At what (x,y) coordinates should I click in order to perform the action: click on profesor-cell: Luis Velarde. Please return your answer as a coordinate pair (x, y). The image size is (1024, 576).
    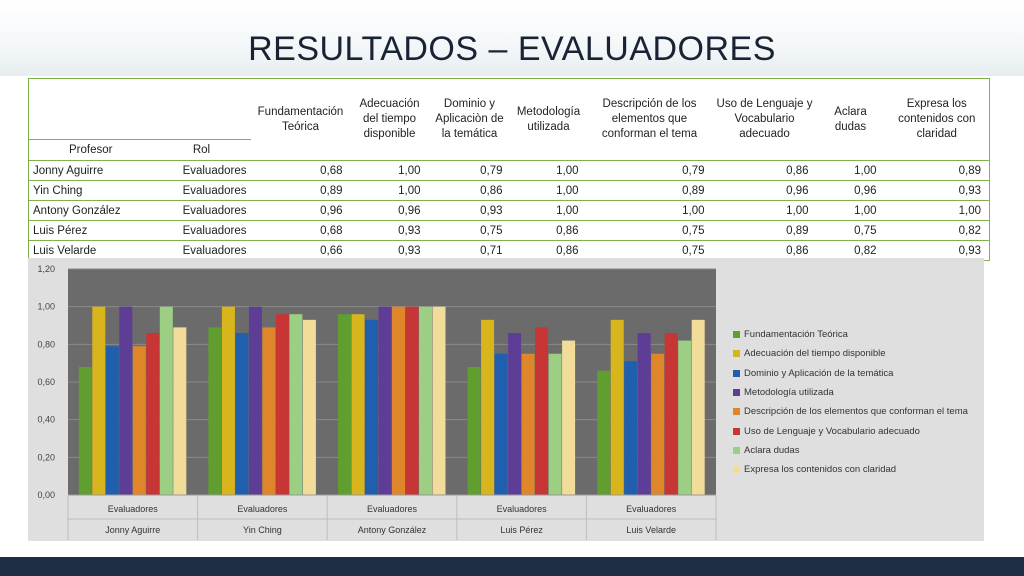
    Looking at the image, I should click on (90, 250).